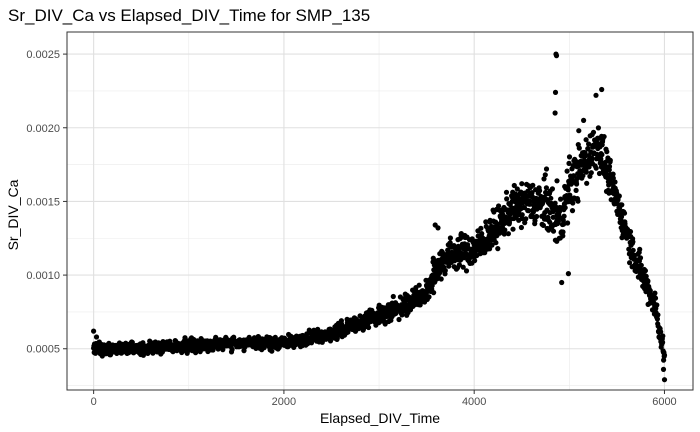  I want to click on x-tick-label: 4000, so click(474, 402).